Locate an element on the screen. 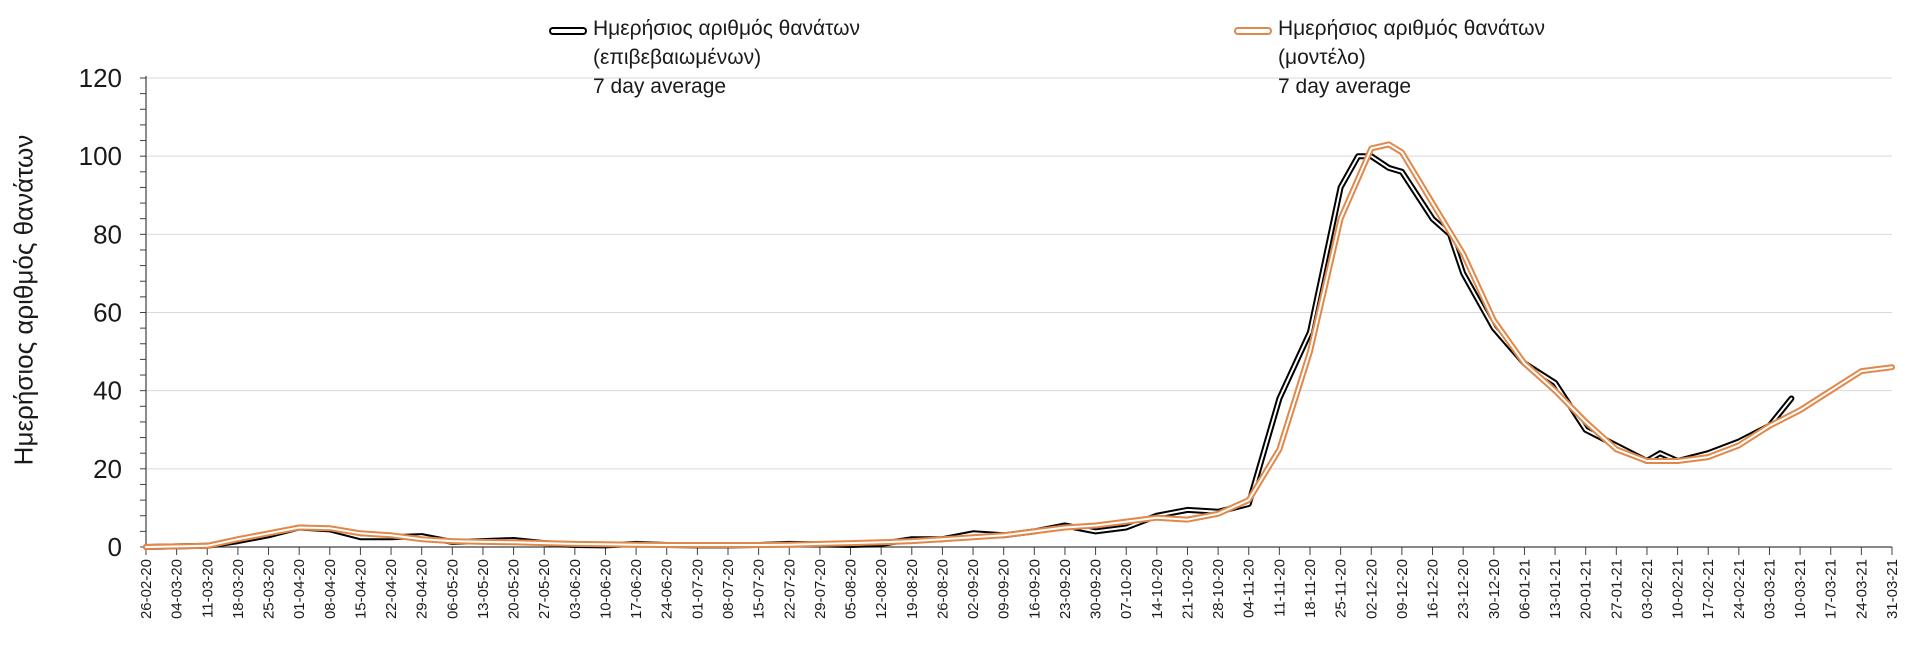 The height and width of the screenshot is (650, 1920). x-tick-label: 23-09-20 is located at coordinates (1065, 589).